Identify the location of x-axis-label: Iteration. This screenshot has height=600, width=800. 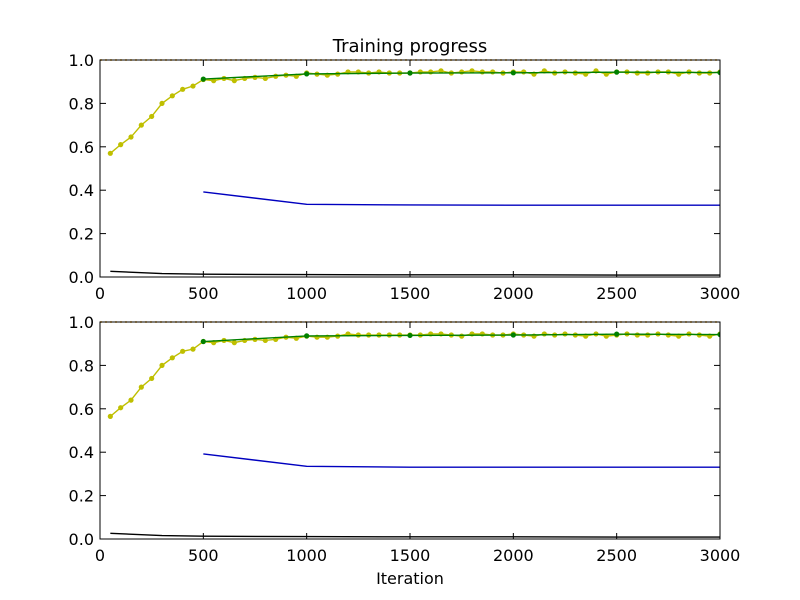
(410, 578).